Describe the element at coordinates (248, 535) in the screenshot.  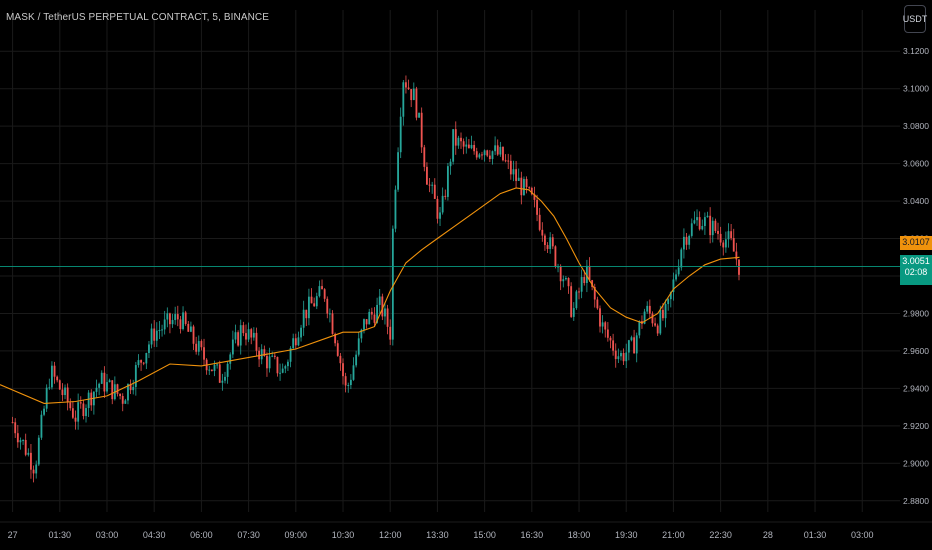
I see `time-tick-label: 07:30` at that location.